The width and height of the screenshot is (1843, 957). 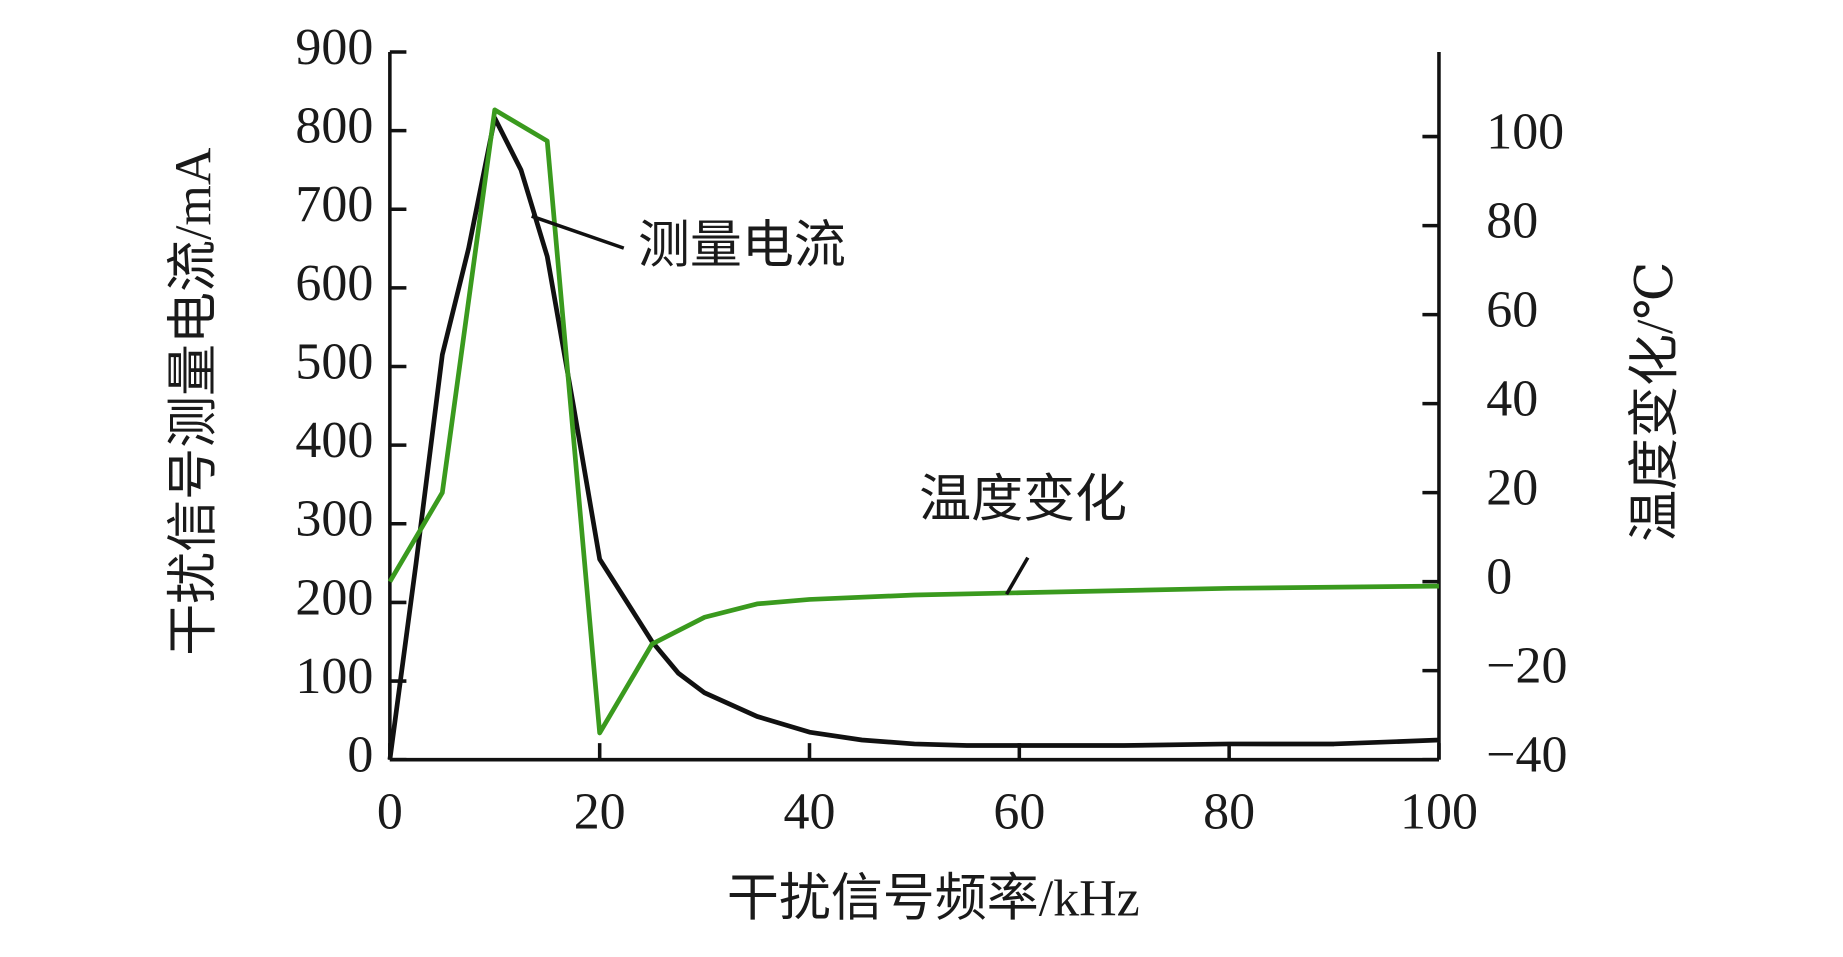 What do you see at coordinates (334, 519) in the screenshot?
I see `y-tick-label: 300` at bounding box center [334, 519].